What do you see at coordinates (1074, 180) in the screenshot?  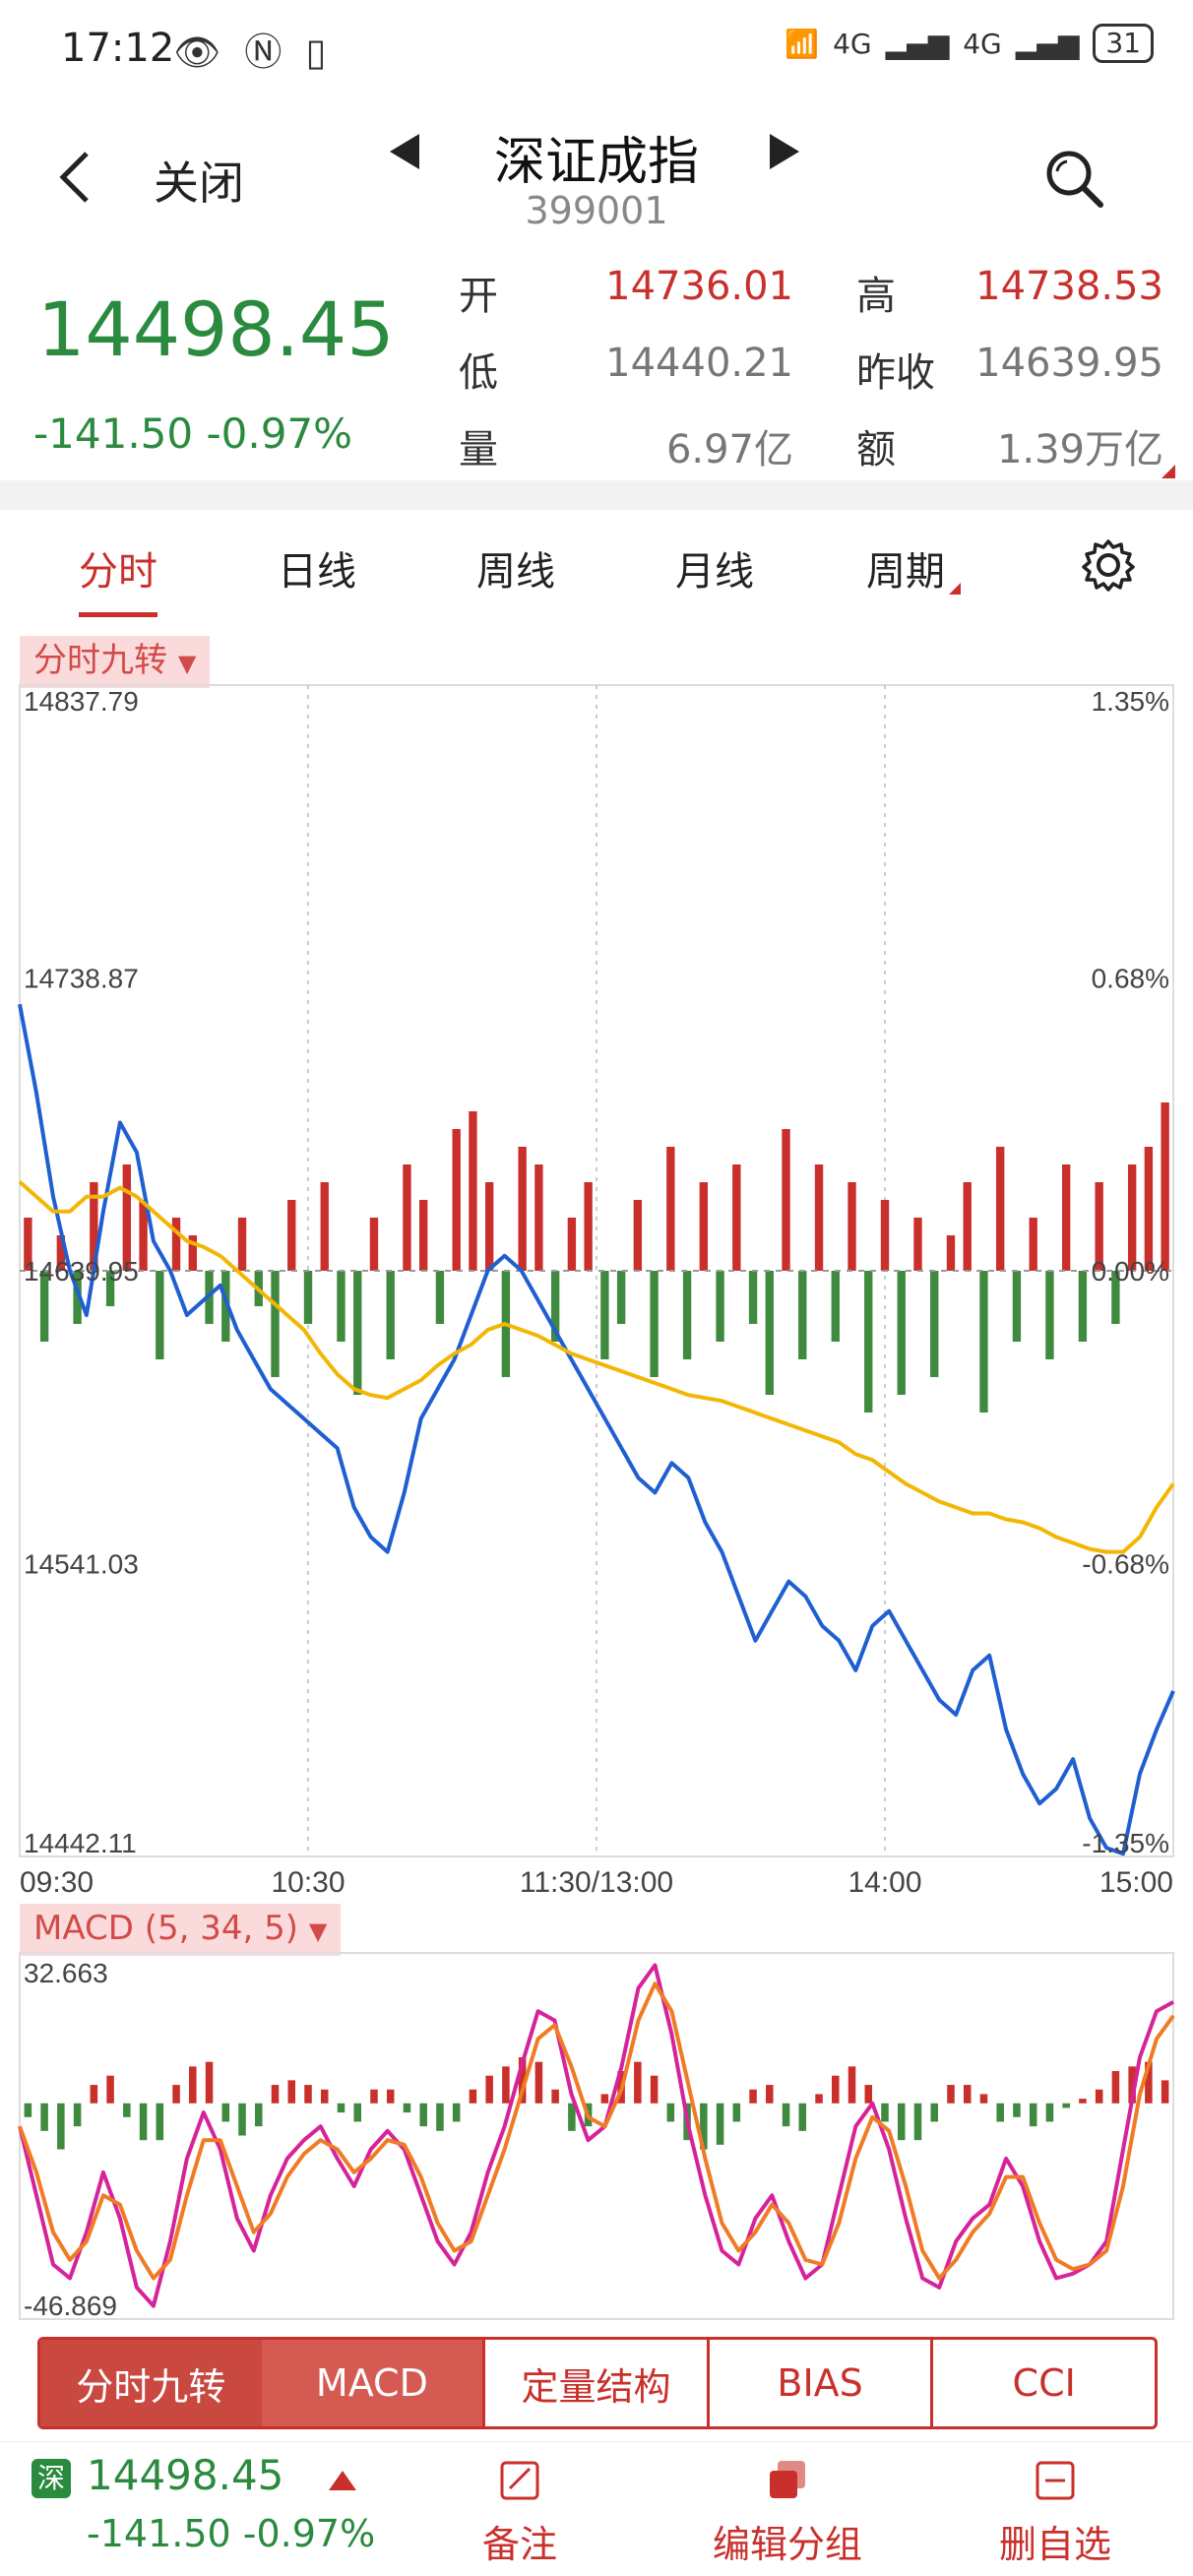 I see `search-icon` at bounding box center [1074, 180].